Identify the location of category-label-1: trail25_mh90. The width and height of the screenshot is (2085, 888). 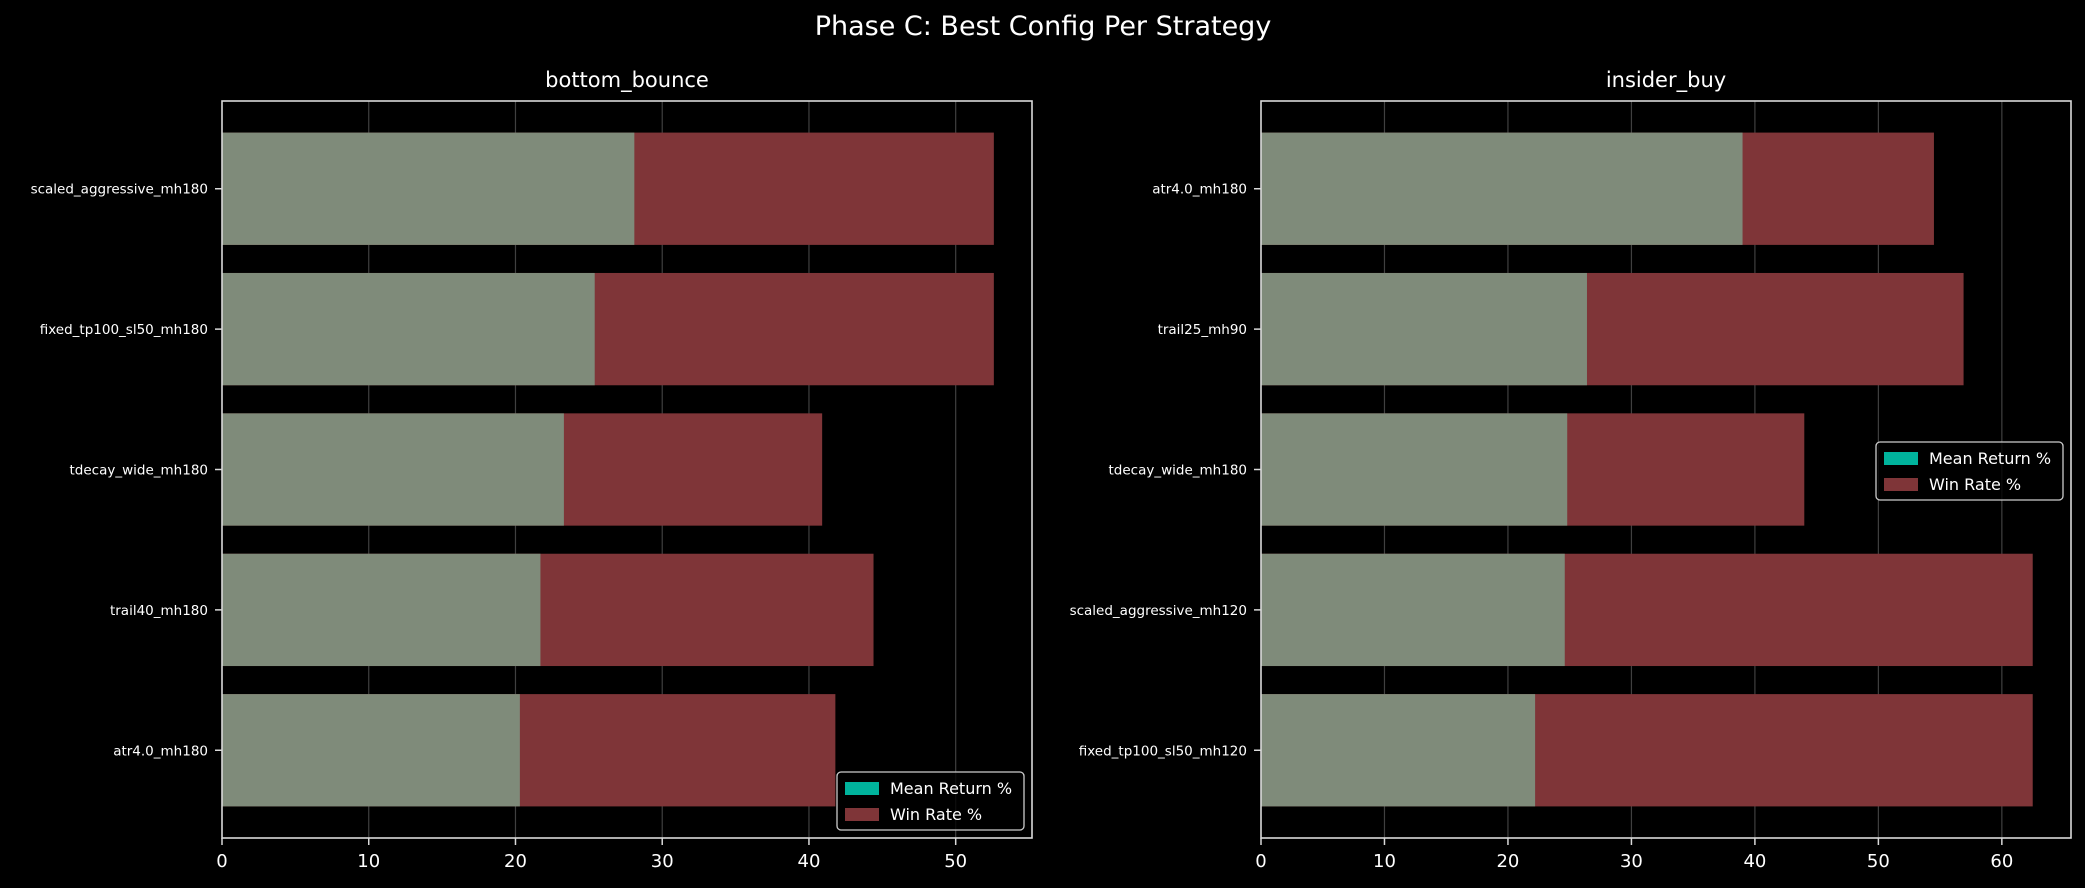
(1202, 330).